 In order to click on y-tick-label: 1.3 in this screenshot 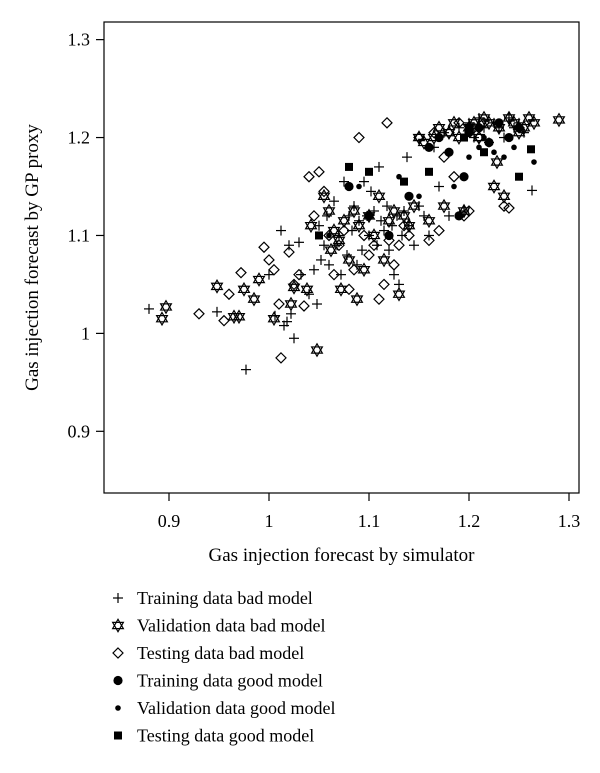, I will do `click(79, 40)`.